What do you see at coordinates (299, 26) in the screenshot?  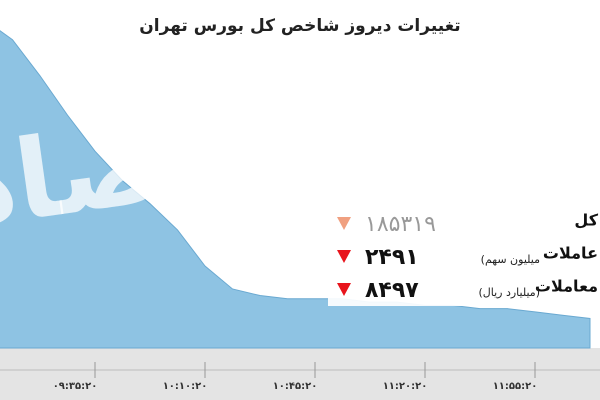 I see `chart-title: تغییرات دیروز شاخص کل بورس تهران` at bounding box center [299, 26].